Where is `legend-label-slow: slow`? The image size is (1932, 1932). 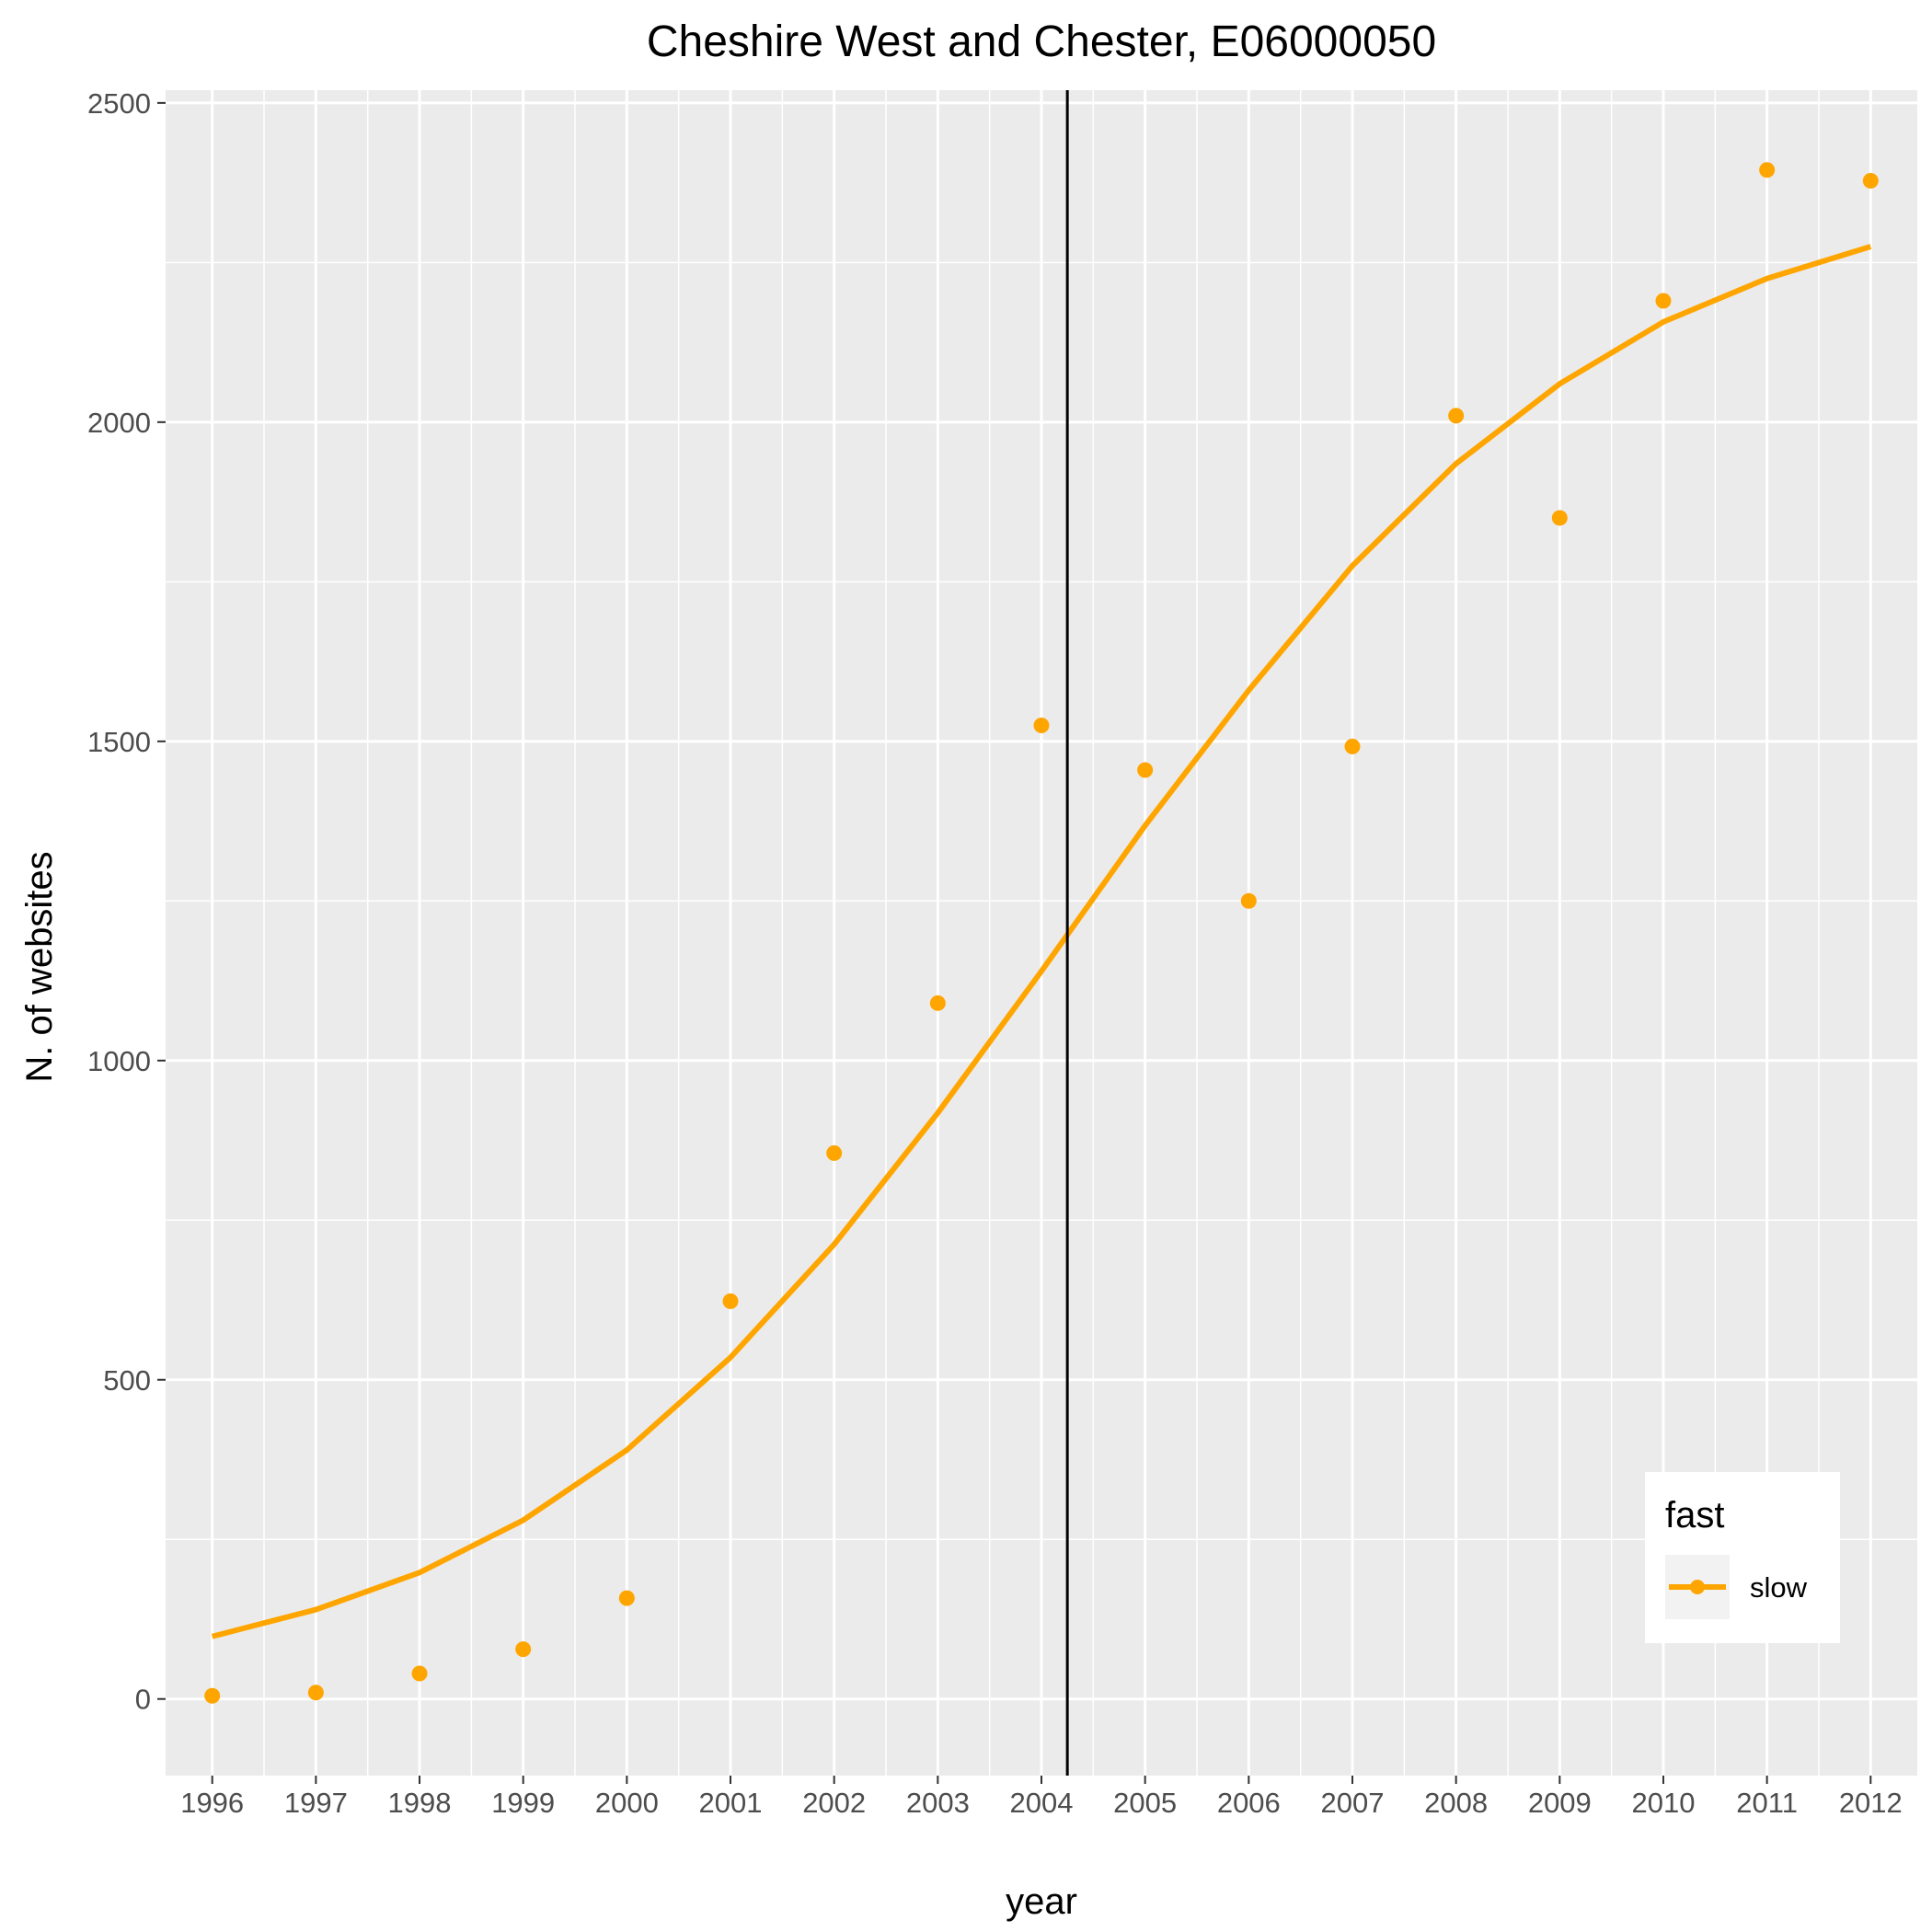 legend-label-slow: slow is located at coordinates (1779, 1587).